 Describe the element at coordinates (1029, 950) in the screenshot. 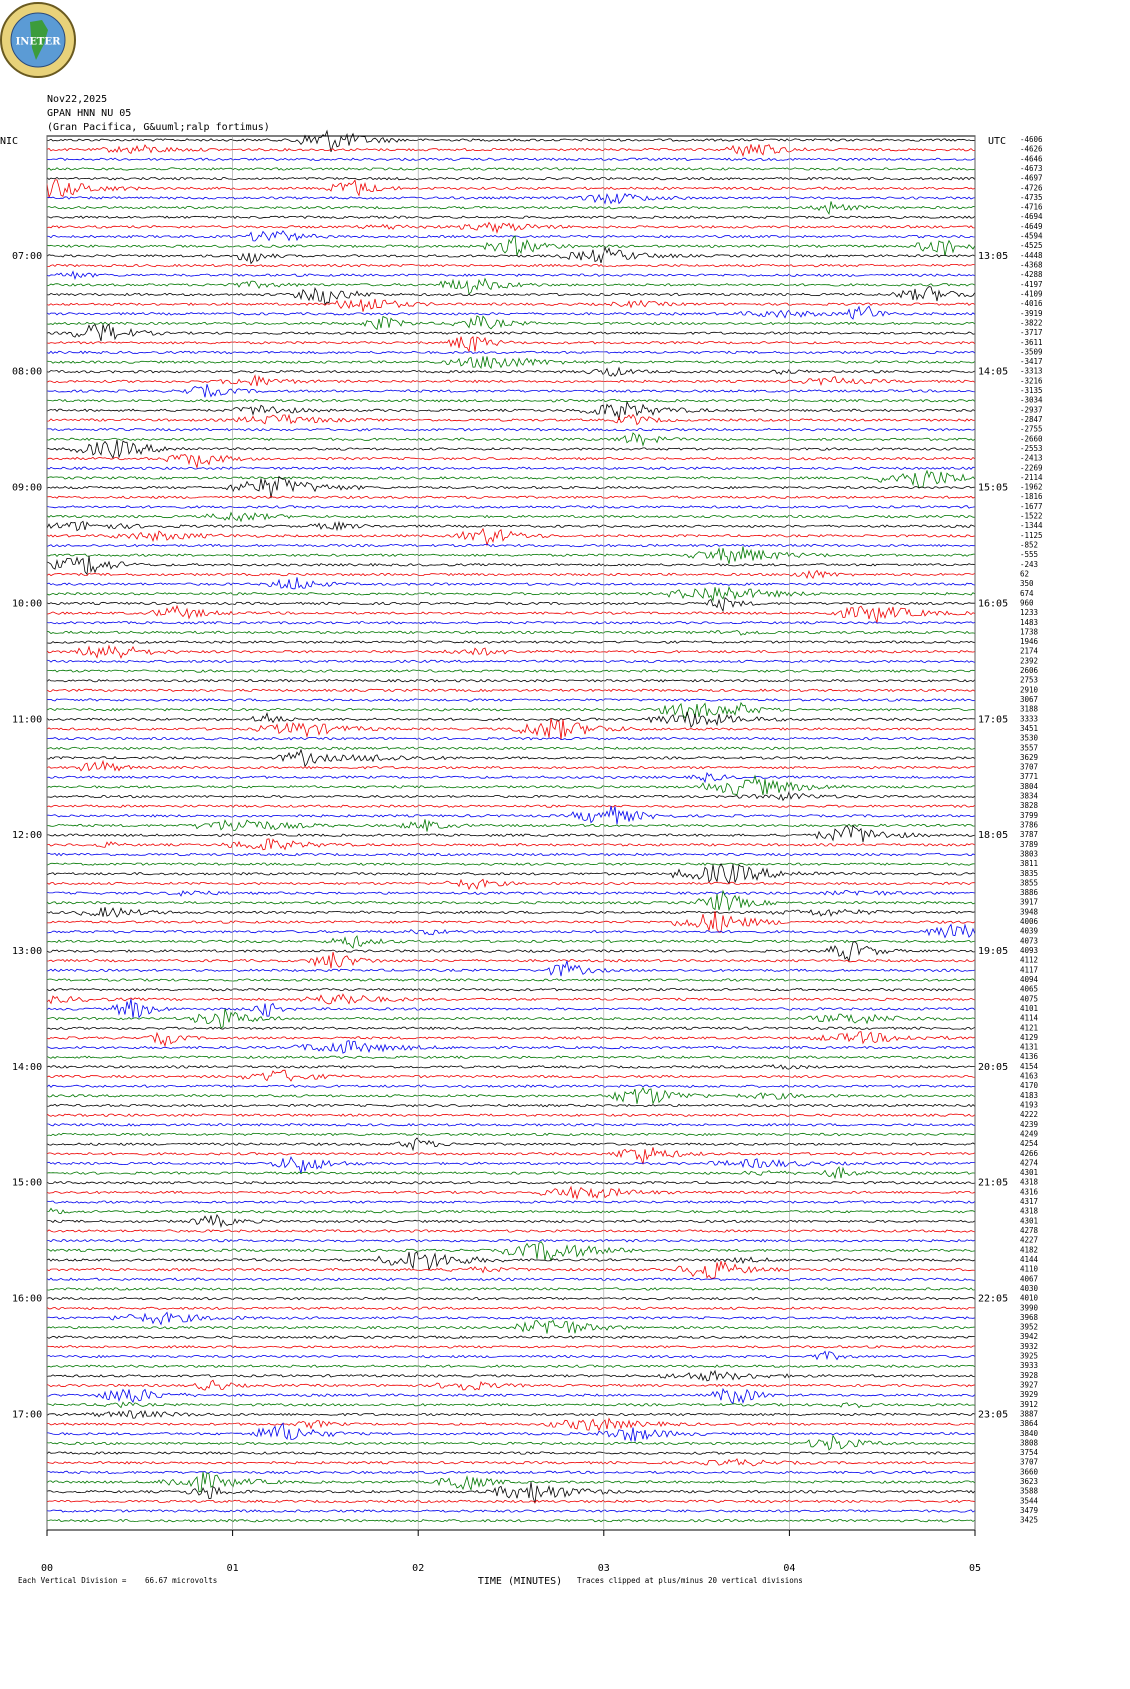

I see `trace-offset: 4093` at that location.